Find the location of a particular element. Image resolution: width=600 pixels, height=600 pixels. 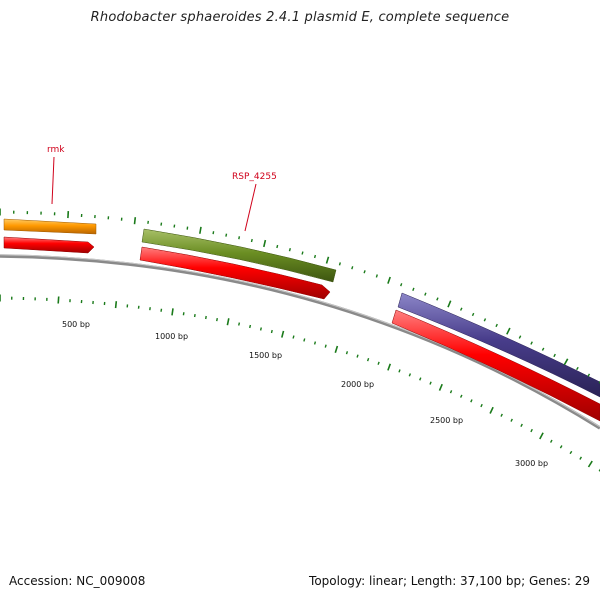

scale-label-1000: 1000 bp is located at coordinates (171, 336).